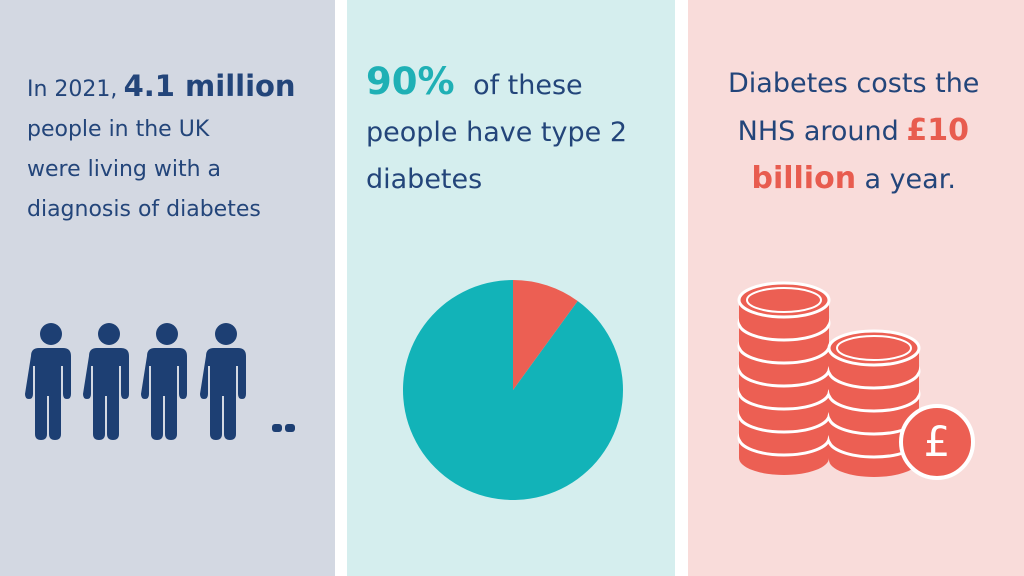 This screenshot has height=576, width=1024. I want to click on body-text: NHS around, so click(818, 131).